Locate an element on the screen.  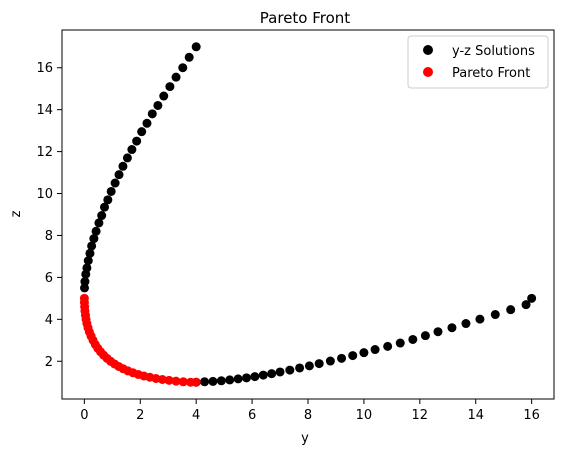
y-tick-label: 14 is located at coordinates (44, 110).